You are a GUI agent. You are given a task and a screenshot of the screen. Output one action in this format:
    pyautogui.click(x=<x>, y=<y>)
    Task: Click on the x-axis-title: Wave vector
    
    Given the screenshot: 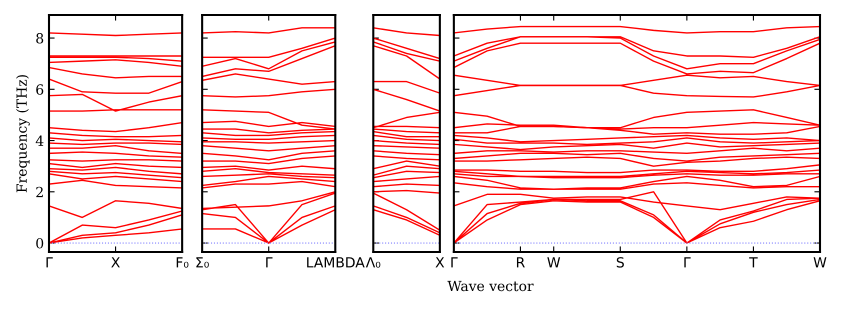 What is the action you would take?
    pyautogui.click(x=490, y=286)
    